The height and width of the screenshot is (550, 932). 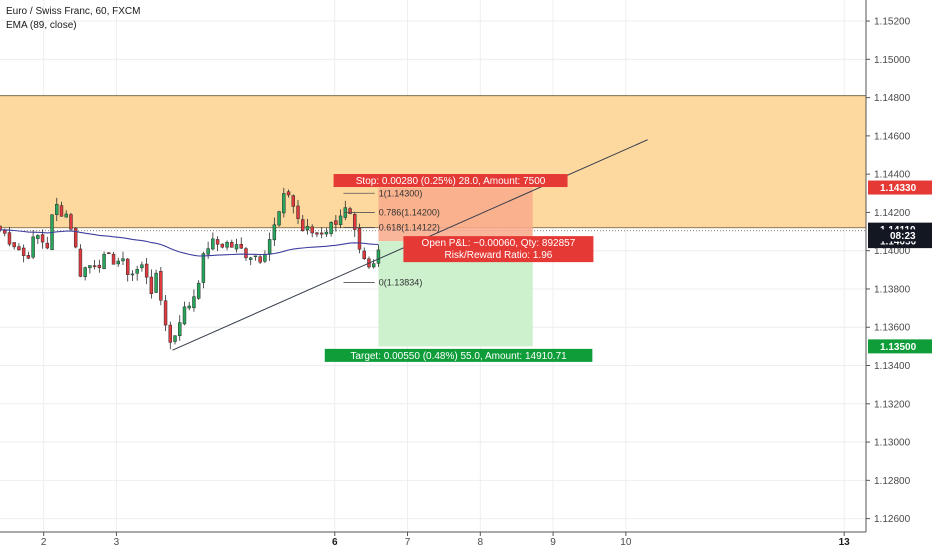 I want to click on stop-label-bg, so click(x=450, y=181).